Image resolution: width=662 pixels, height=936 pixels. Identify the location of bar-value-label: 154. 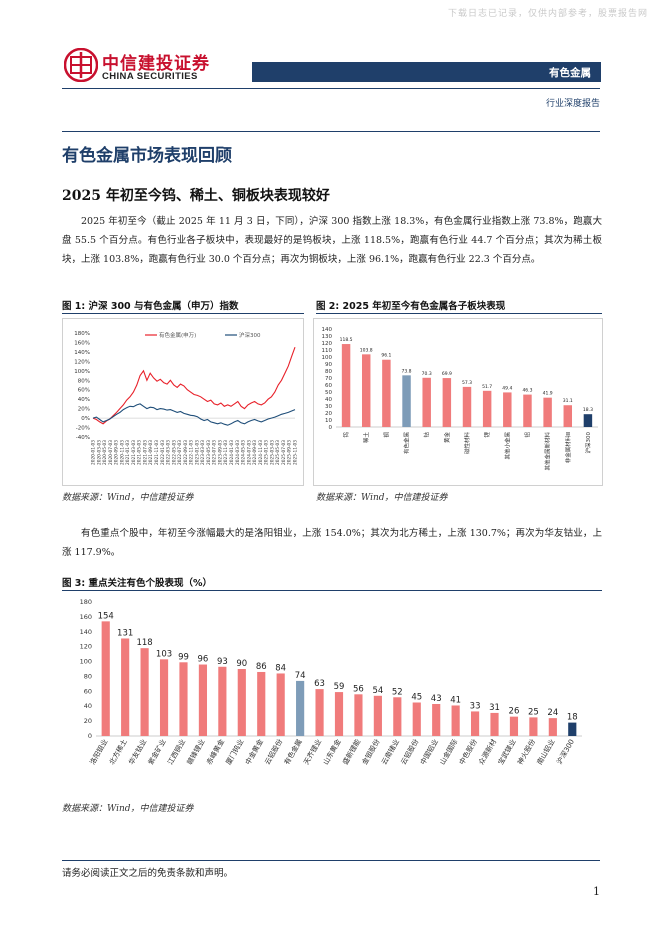
(106, 616).